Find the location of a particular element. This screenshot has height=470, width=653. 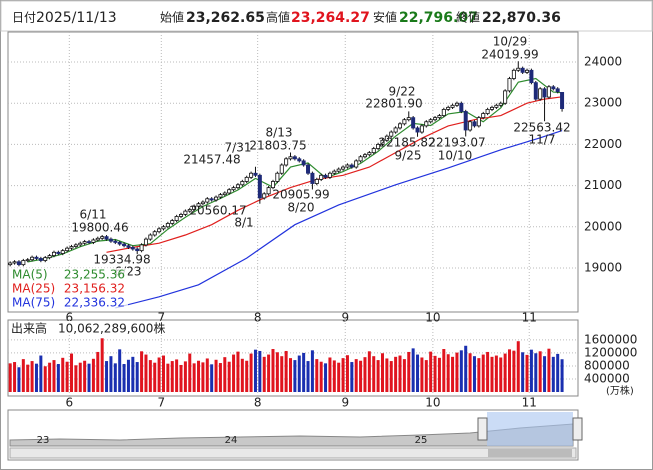

close: 22,870.36 is located at coordinates (521, 18).